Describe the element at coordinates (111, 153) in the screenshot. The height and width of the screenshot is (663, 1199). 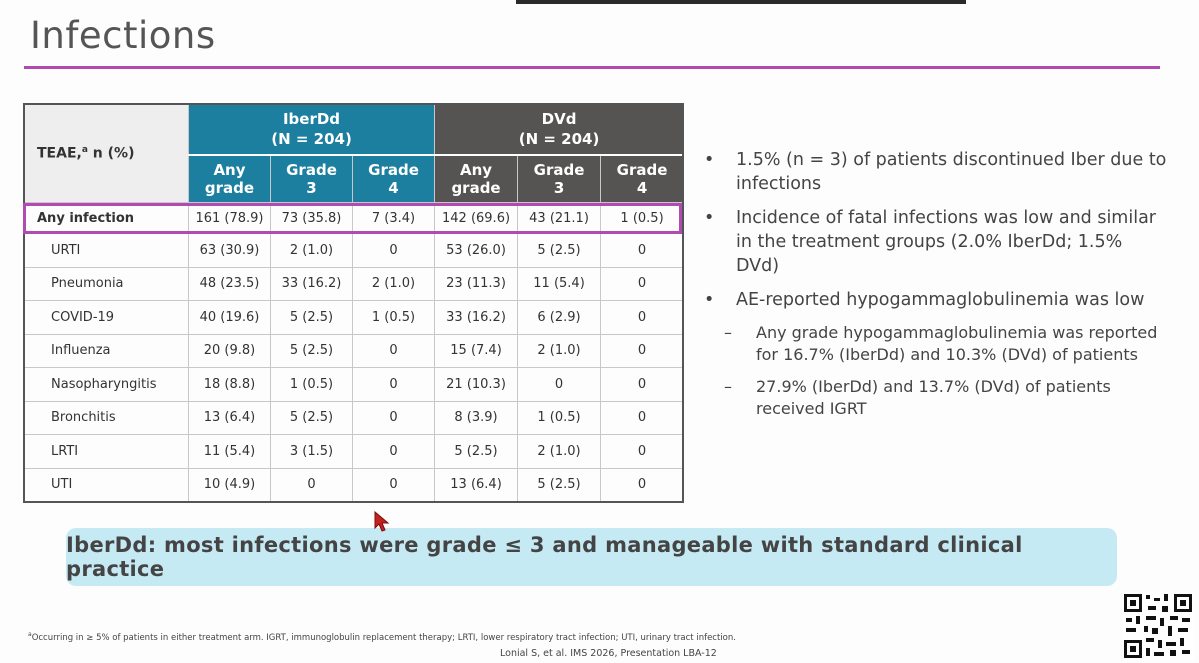
I see `teae-header-tail: n (%)` at that location.